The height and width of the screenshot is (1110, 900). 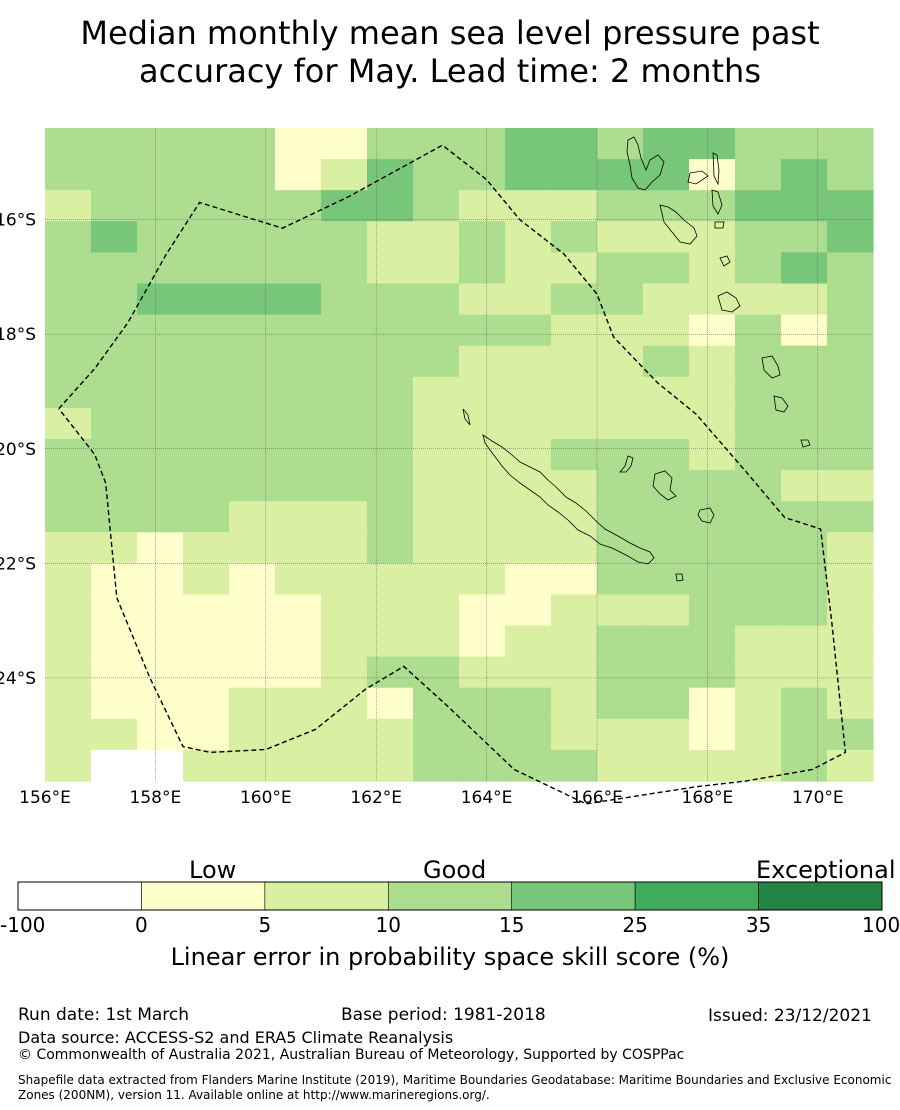 I want to click on colorbar-tick-label: -100, so click(x=23, y=925).